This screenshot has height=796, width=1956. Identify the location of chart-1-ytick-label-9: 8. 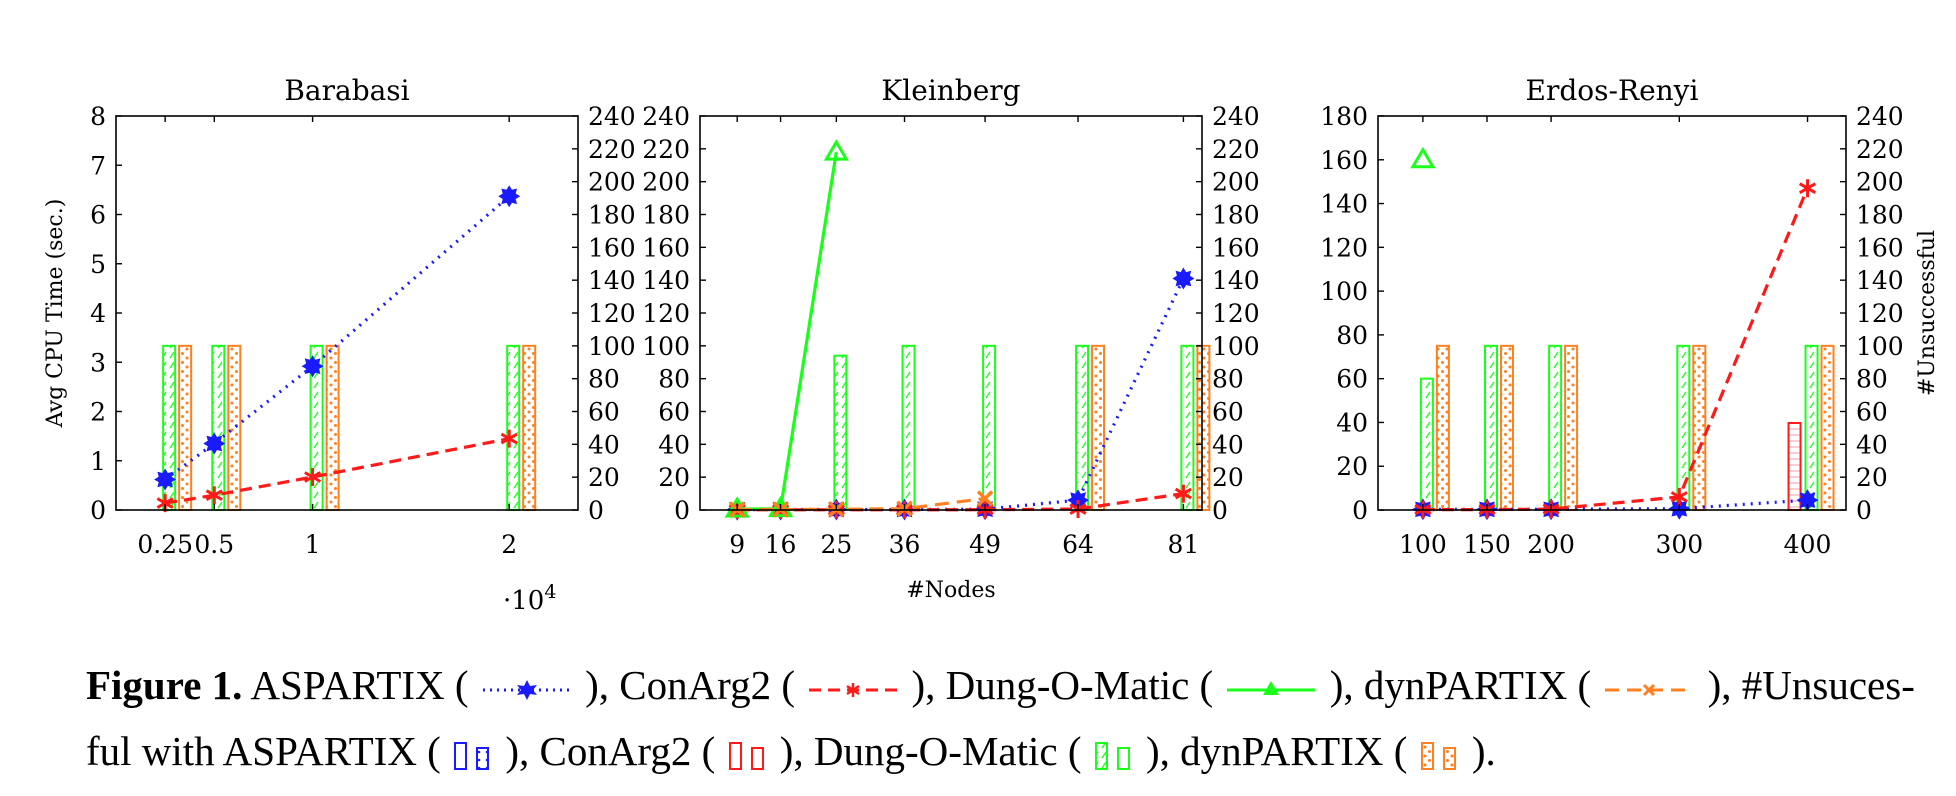
(98, 116).